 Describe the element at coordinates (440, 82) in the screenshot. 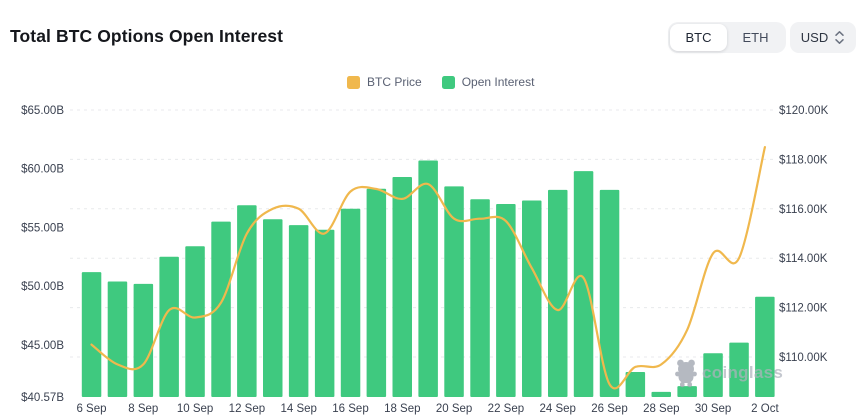

I see `chart-legend: BTC Price Open Interest` at that location.